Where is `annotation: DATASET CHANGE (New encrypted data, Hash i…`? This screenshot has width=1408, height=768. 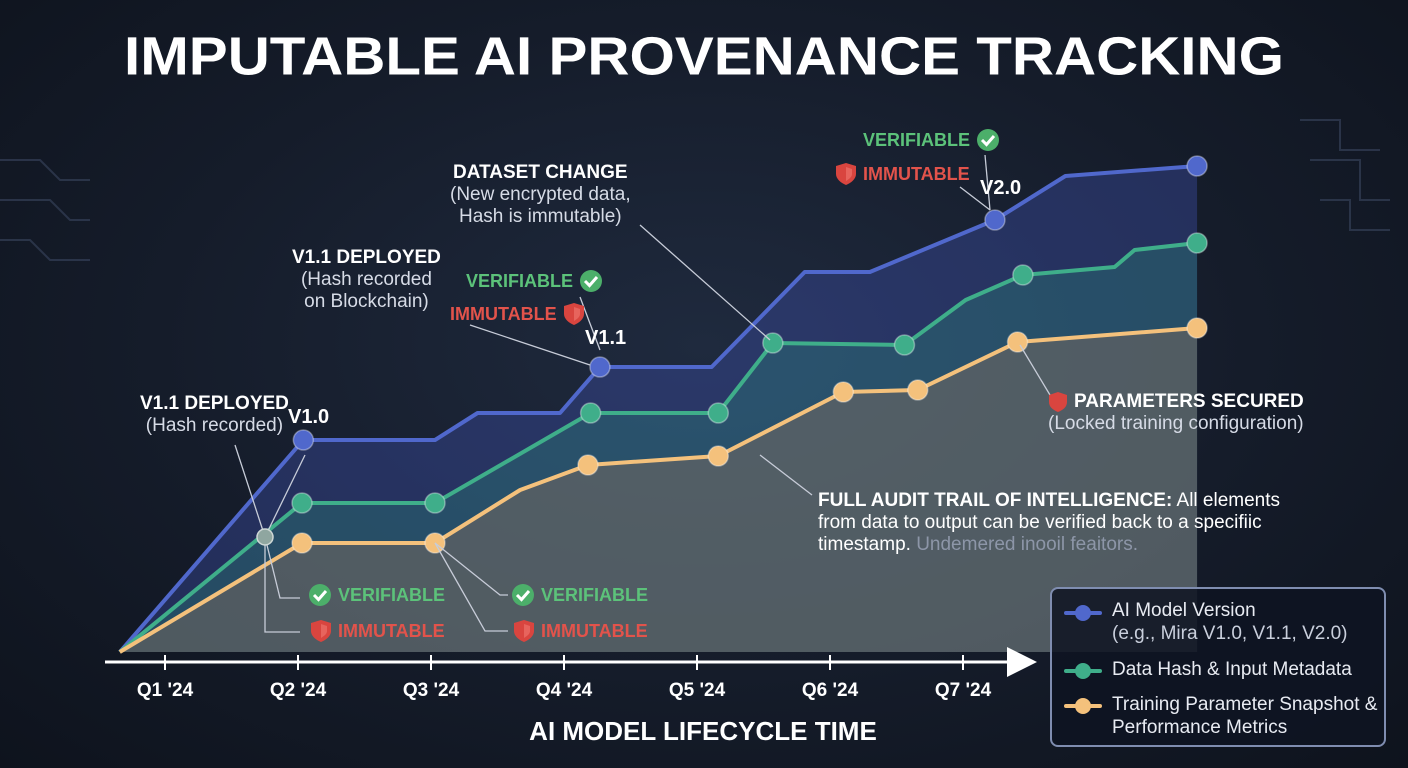 annotation: DATASET CHANGE (New encrypted data, Hash i… is located at coordinates (540, 195).